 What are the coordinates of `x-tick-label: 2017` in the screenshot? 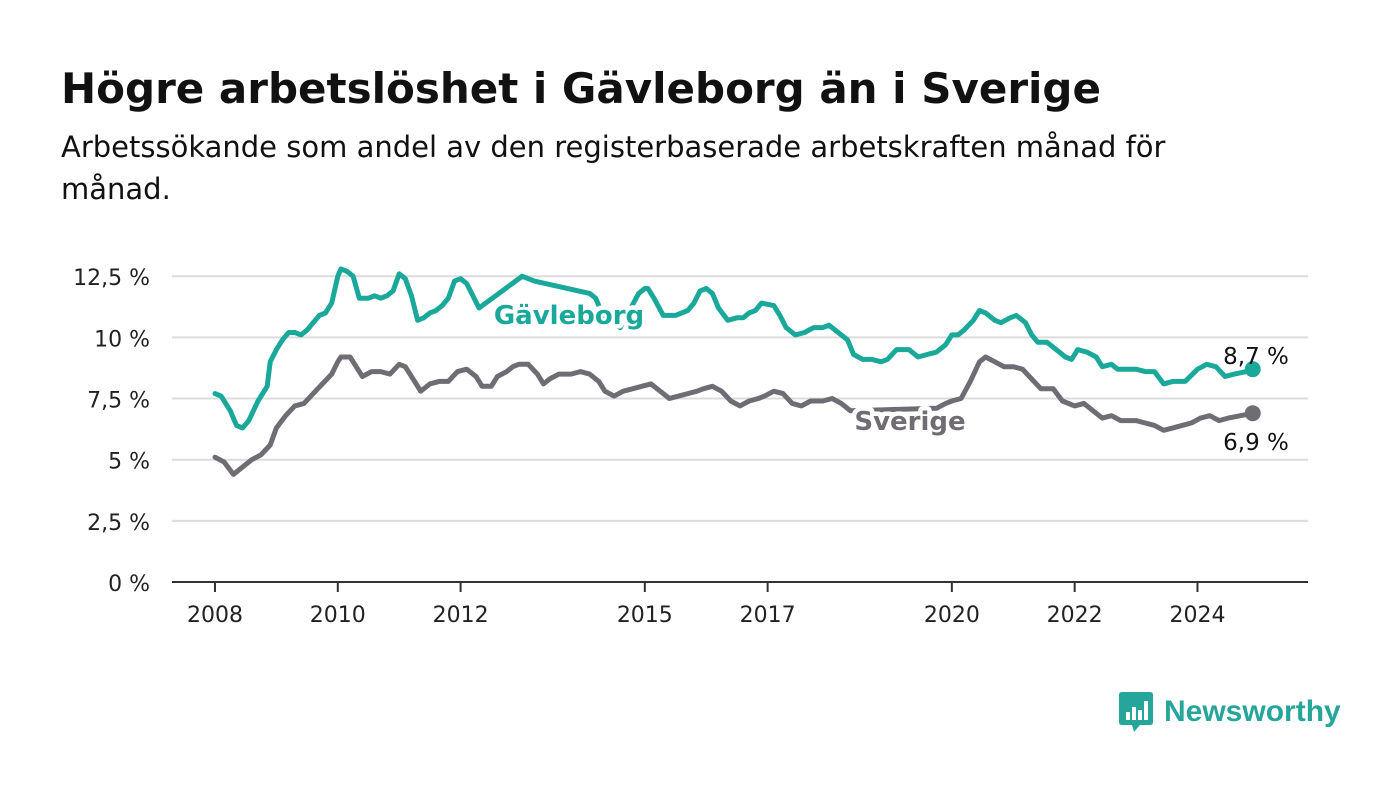 It's located at (768, 615).